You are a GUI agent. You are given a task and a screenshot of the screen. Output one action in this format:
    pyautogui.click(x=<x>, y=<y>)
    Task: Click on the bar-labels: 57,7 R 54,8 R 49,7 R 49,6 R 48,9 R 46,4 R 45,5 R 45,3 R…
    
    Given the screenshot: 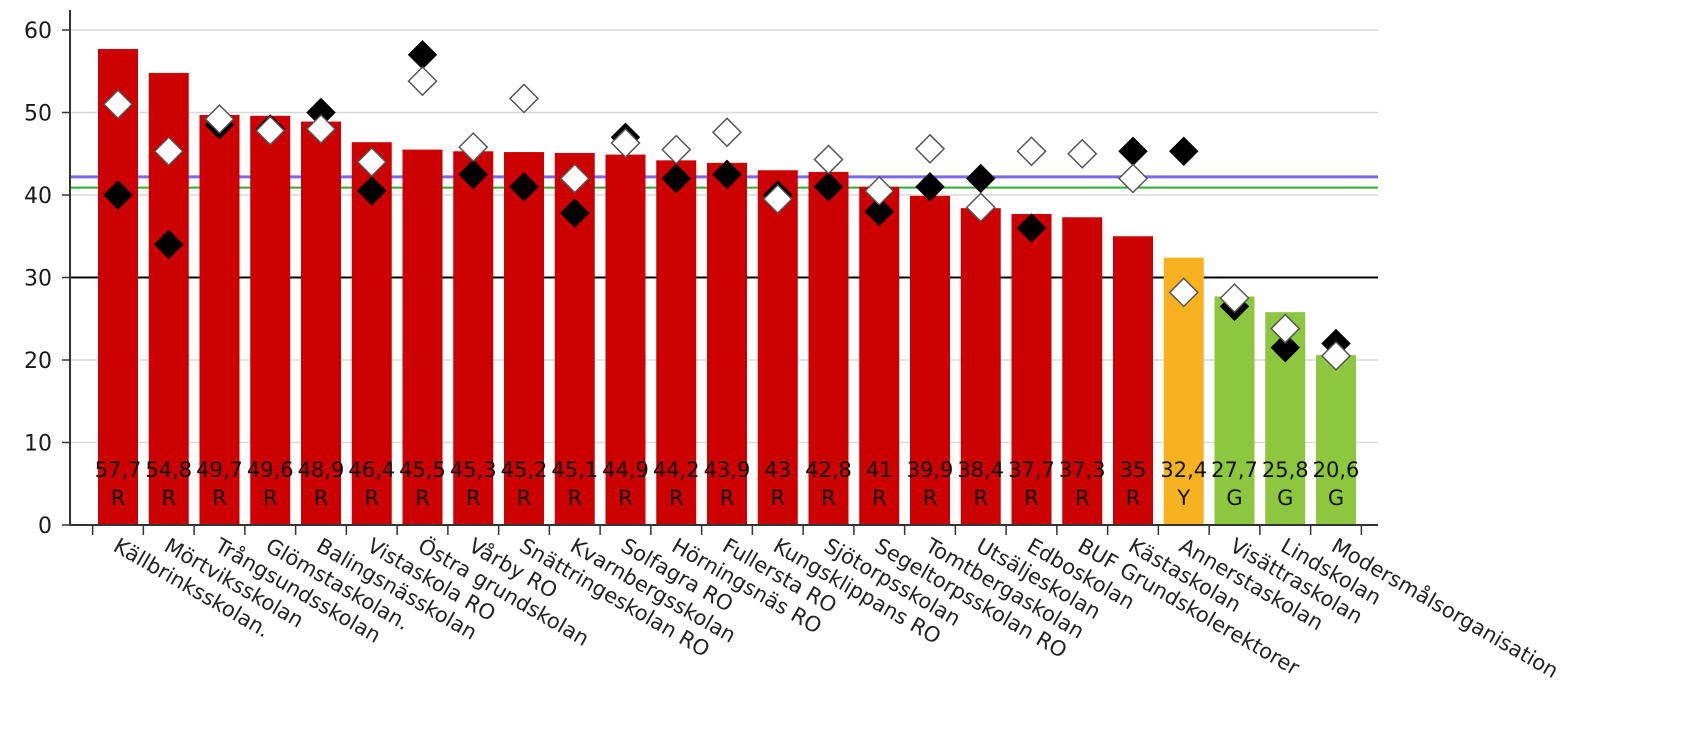 What is the action you would take?
    pyautogui.click(x=727, y=484)
    